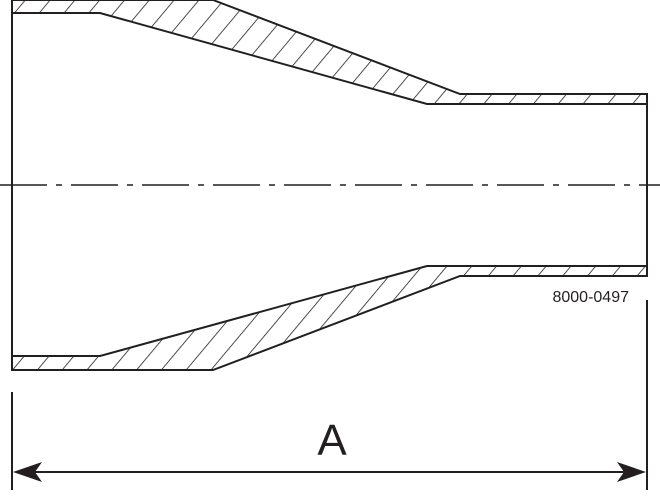  I want to click on arrow-right-icon, so click(631, 472).